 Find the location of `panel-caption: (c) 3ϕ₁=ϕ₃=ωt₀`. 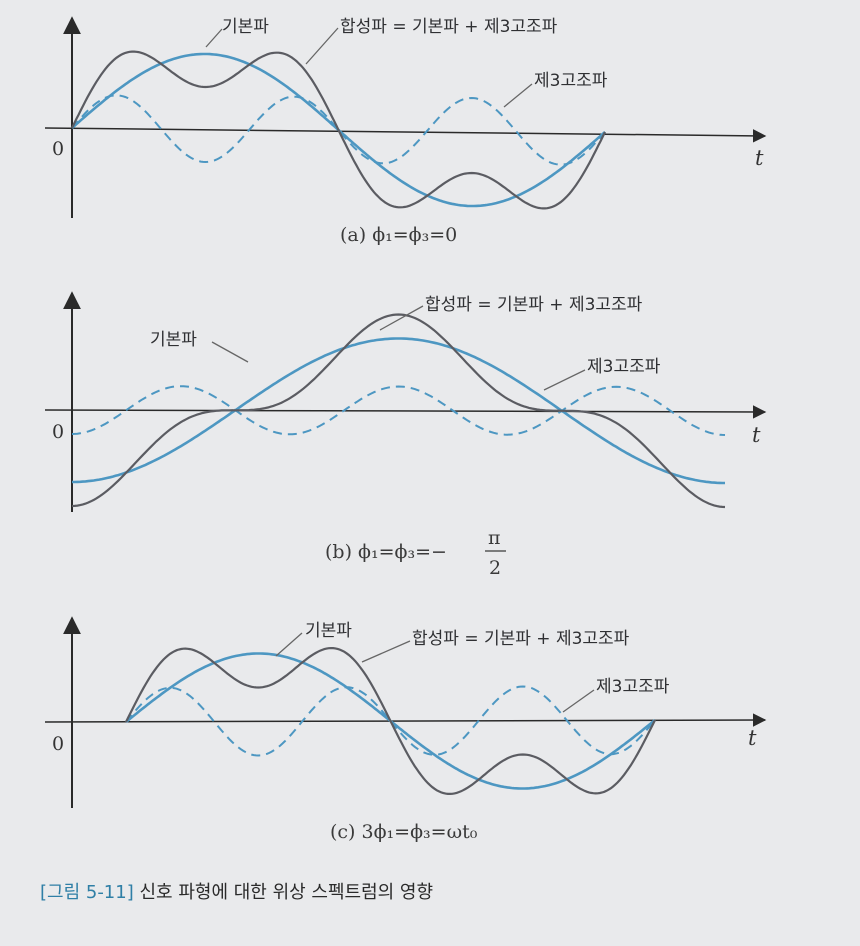

panel-caption: (c) 3ϕ₁=ϕ₃=ωt₀ is located at coordinates (404, 832).